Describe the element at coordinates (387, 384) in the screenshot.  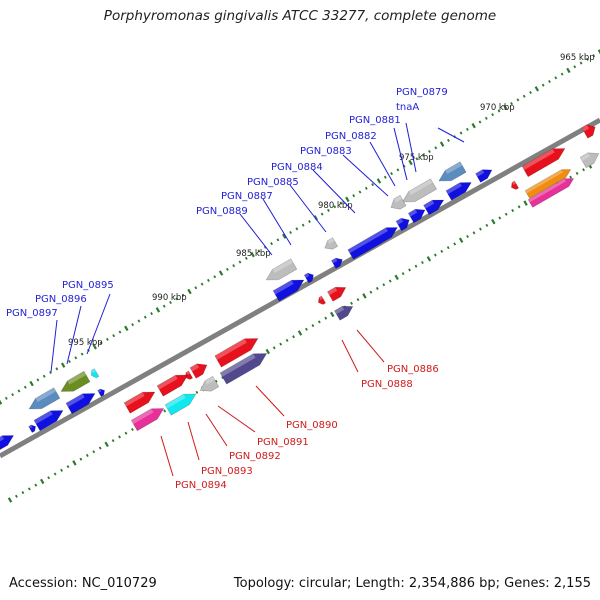
I see `gene-label-reverse: PGN_0888` at that location.